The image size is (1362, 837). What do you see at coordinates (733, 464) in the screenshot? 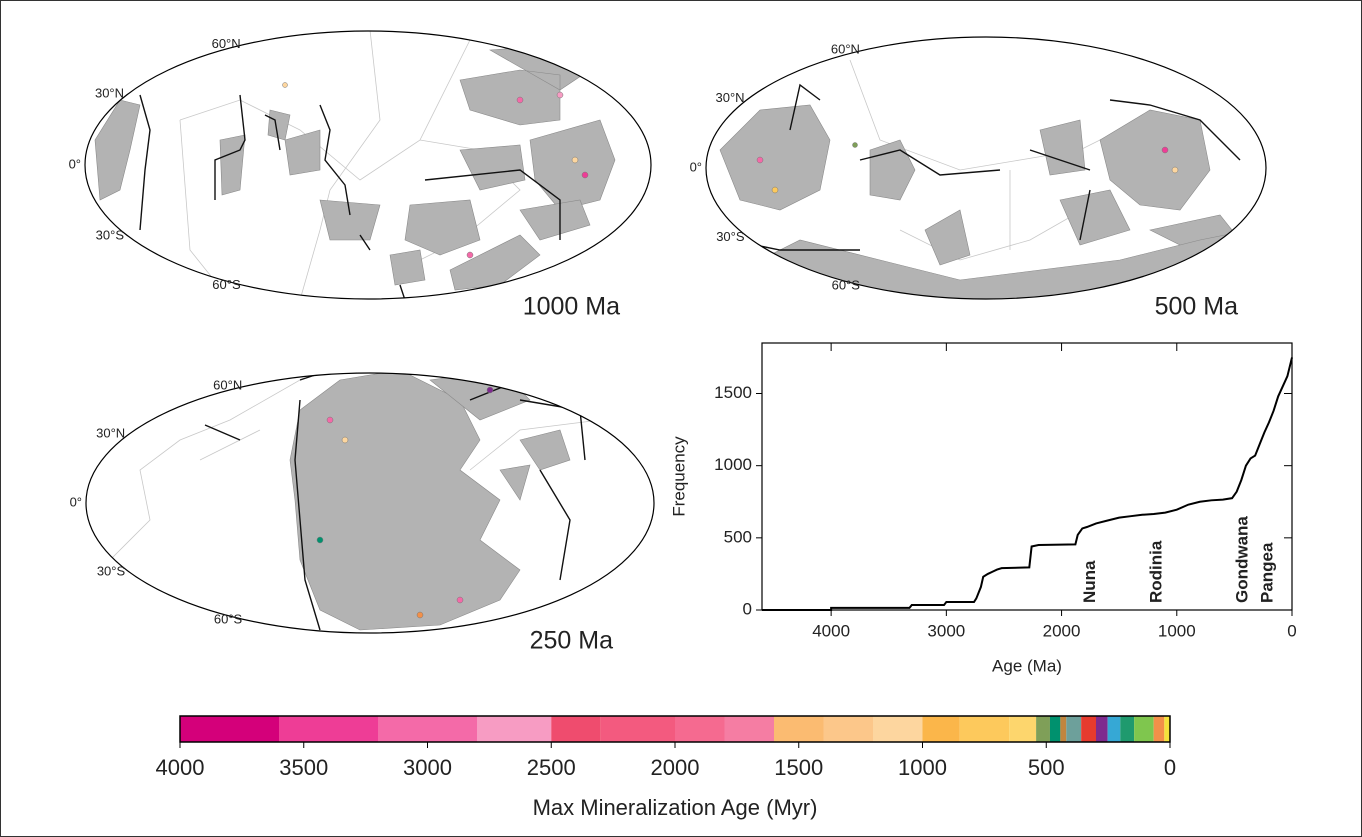
I see `y-tick-label: 1000` at bounding box center [733, 464].